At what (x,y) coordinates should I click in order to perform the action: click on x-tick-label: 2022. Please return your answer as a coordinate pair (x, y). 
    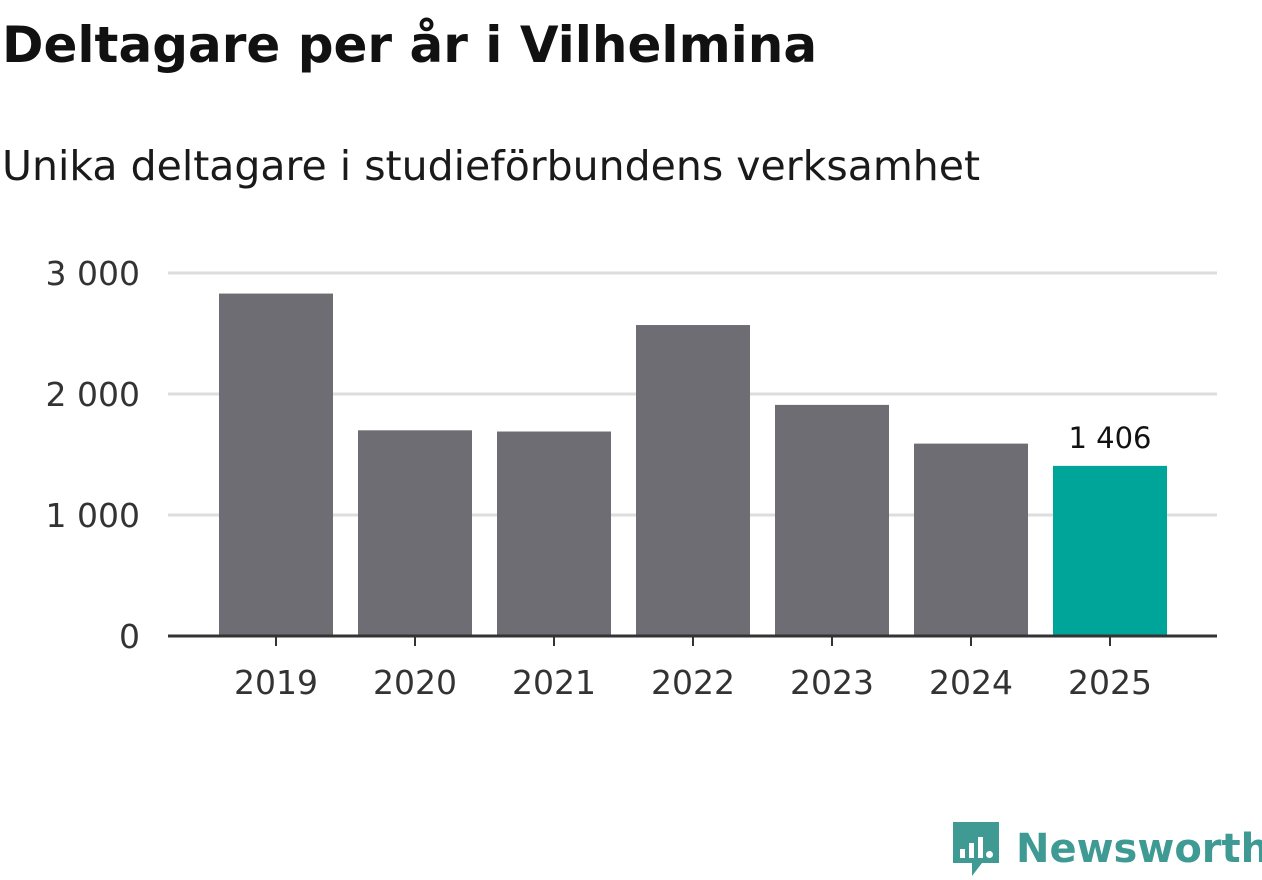
    Looking at the image, I should click on (693, 682).